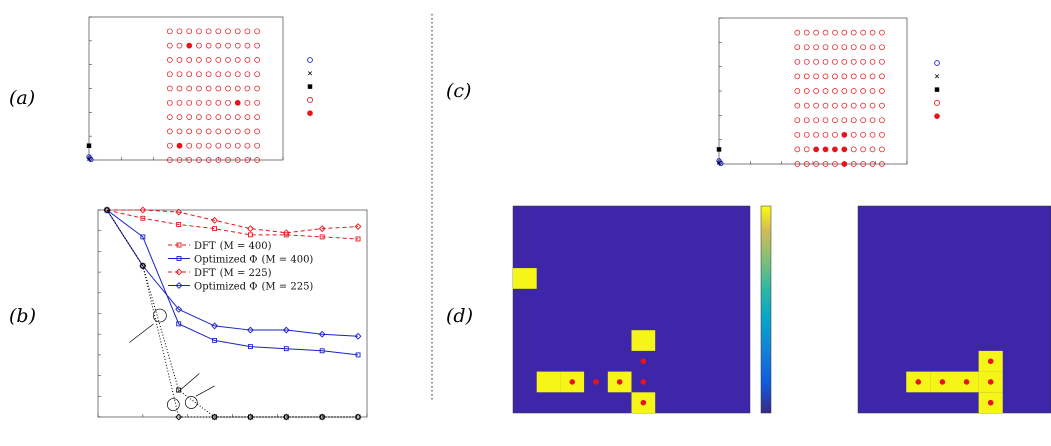 The width and height of the screenshot is (1051, 446). What do you see at coordinates (310, 113) in the screenshot?
I see `legend-target-marker` at bounding box center [310, 113].